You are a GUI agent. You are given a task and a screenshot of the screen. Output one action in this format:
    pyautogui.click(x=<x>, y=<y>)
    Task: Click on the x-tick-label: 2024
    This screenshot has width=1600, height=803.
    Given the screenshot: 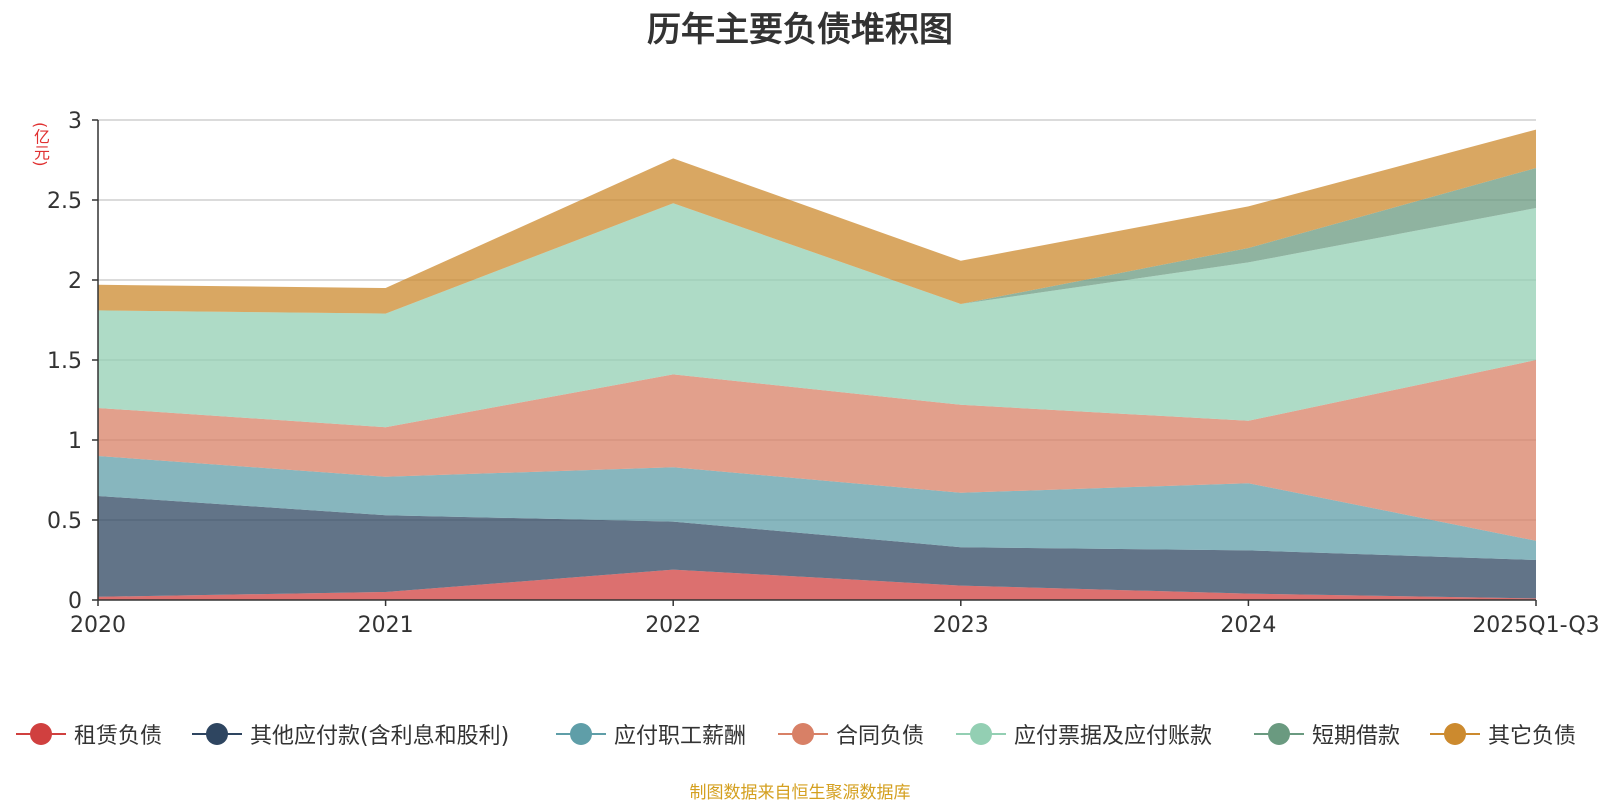 What is the action you would take?
    pyautogui.click(x=1248, y=625)
    